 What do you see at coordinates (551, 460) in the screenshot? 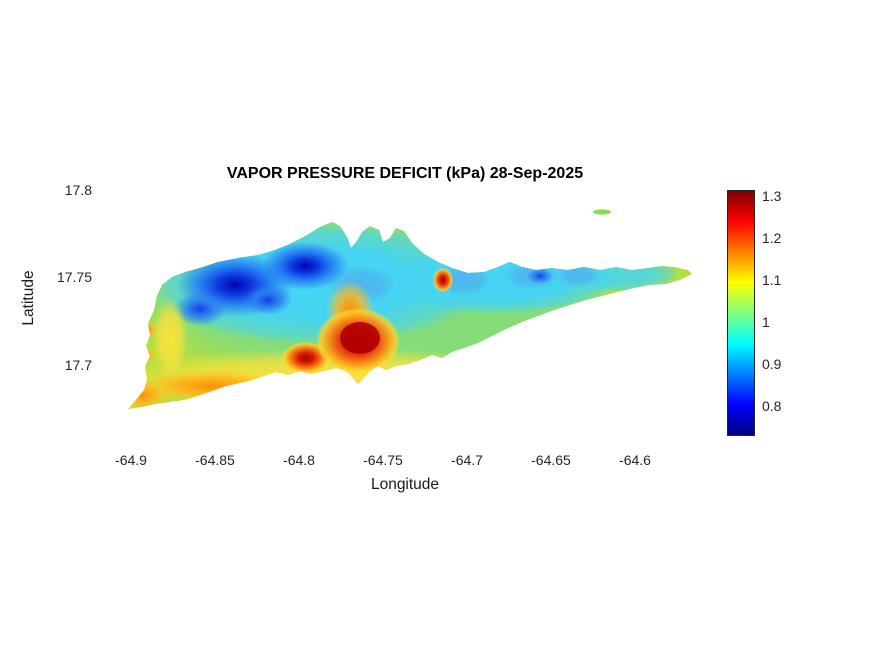
I see `x-tick-label: -64.65` at bounding box center [551, 460].